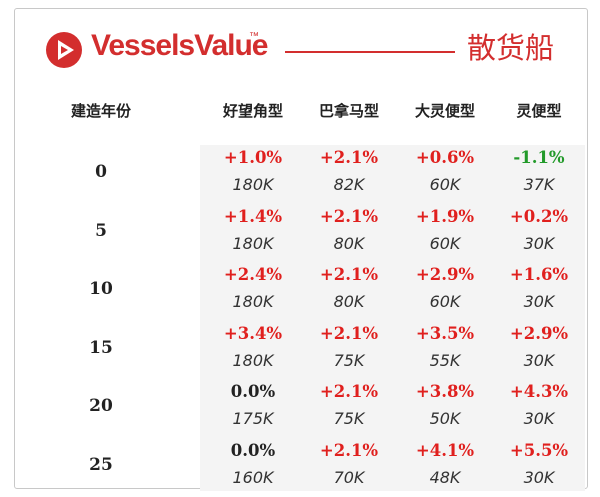 This screenshot has height=497, width=600. What do you see at coordinates (444, 111) in the screenshot?
I see `column-header-supramax: 大灵便型` at bounding box center [444, 111].